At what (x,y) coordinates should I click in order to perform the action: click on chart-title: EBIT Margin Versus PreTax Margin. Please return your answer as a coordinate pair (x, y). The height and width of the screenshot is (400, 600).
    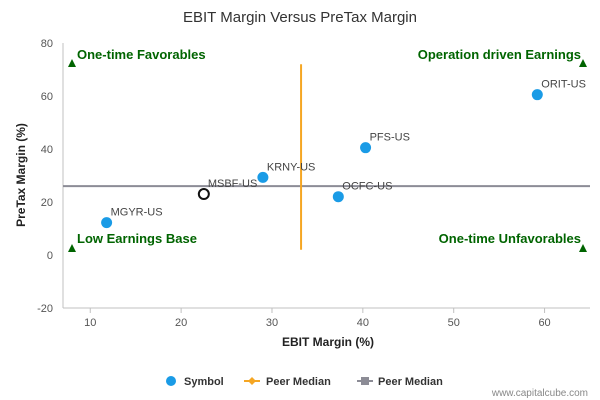
    Looking at the image, I should click on (300, 17).